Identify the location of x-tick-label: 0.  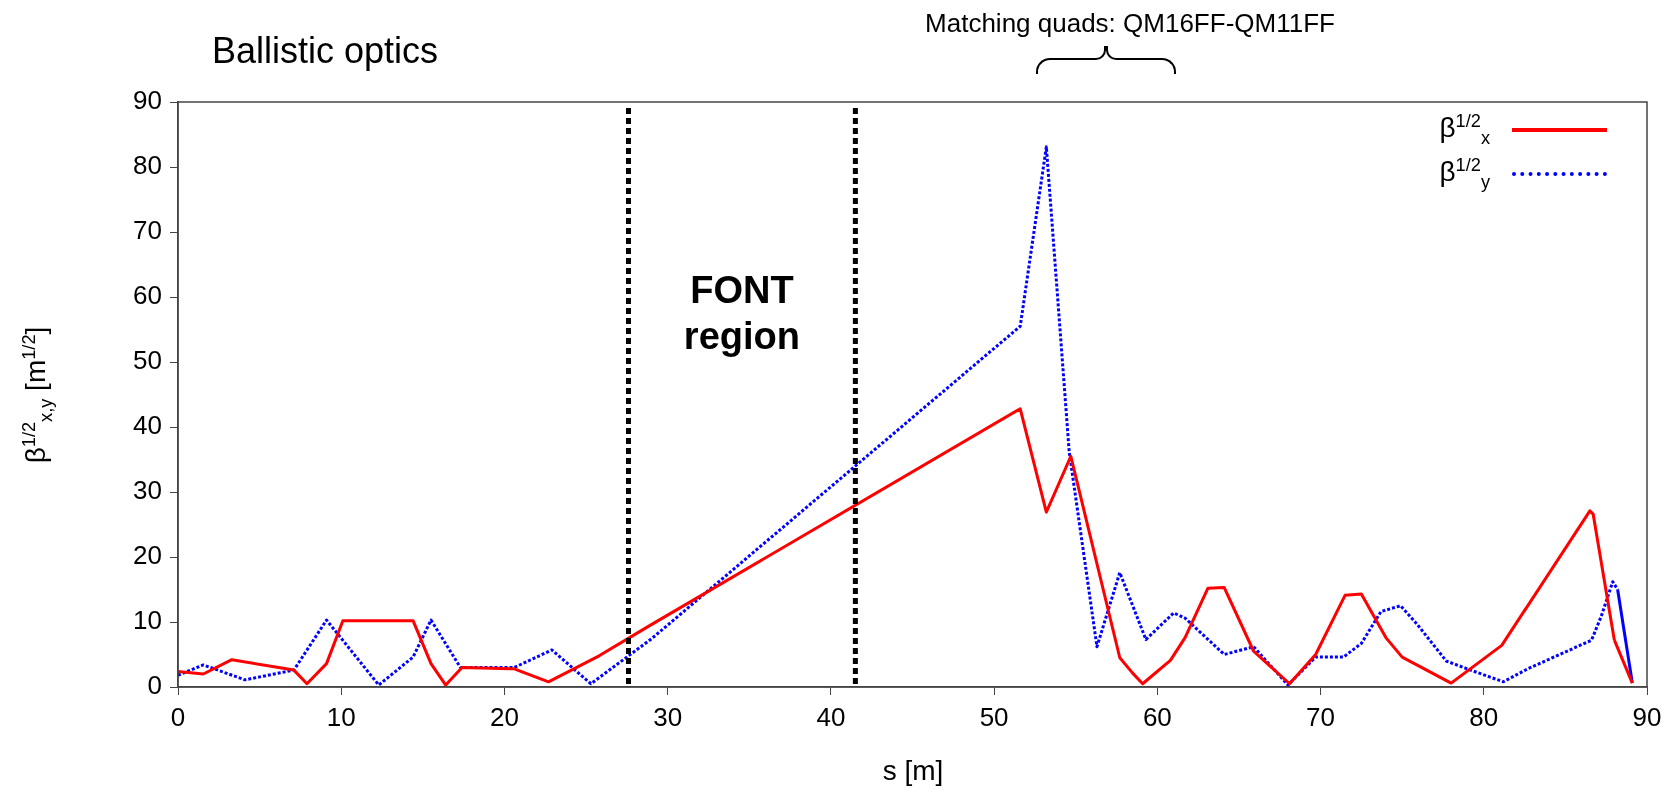
(178, 716).